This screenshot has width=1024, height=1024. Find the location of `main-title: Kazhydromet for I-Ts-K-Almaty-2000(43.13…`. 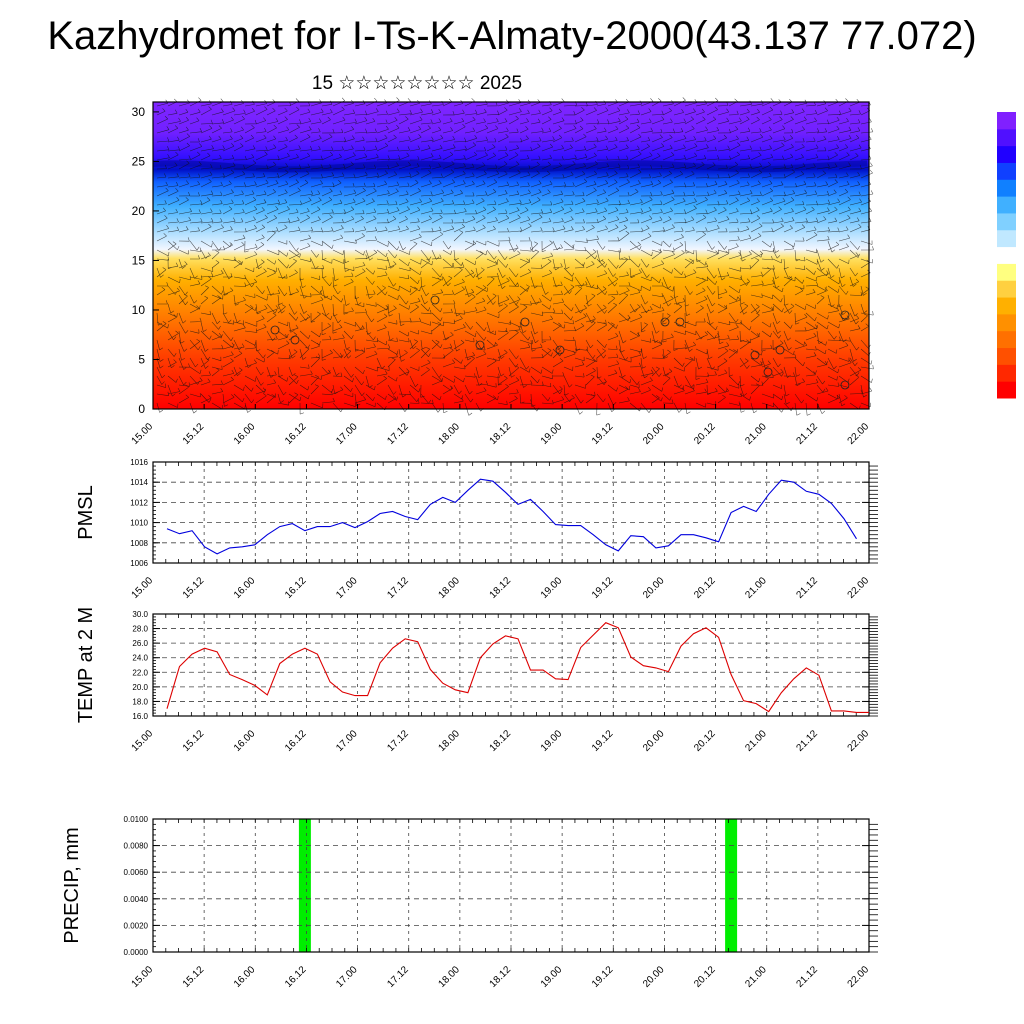

main-title: Kazhydromet for I-Ts-K-Almaty-2000(43.13… is located at coordinates (512, 36).